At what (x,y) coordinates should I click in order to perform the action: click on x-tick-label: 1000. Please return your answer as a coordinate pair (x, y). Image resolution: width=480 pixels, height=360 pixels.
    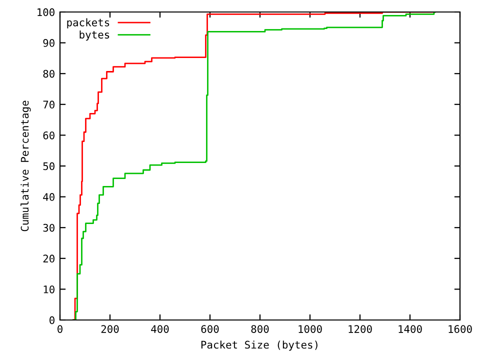
    Looking at the image, I should click on (310, 329).